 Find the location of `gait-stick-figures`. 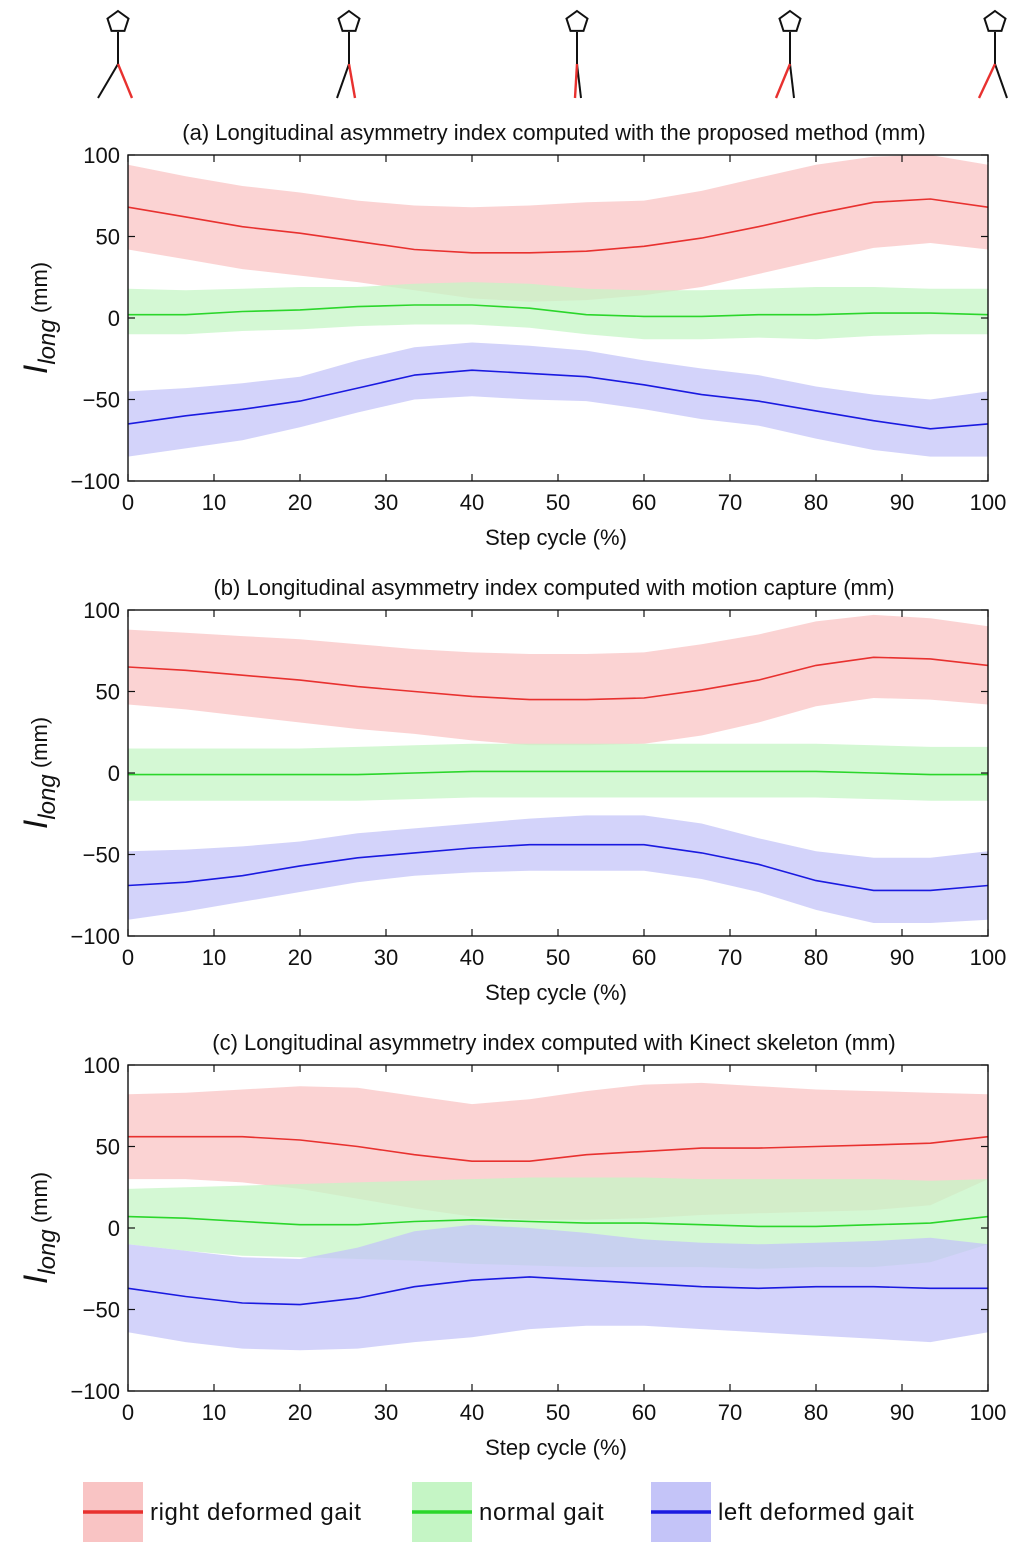

gait-stick-figures is located at coordinates (552, 54).